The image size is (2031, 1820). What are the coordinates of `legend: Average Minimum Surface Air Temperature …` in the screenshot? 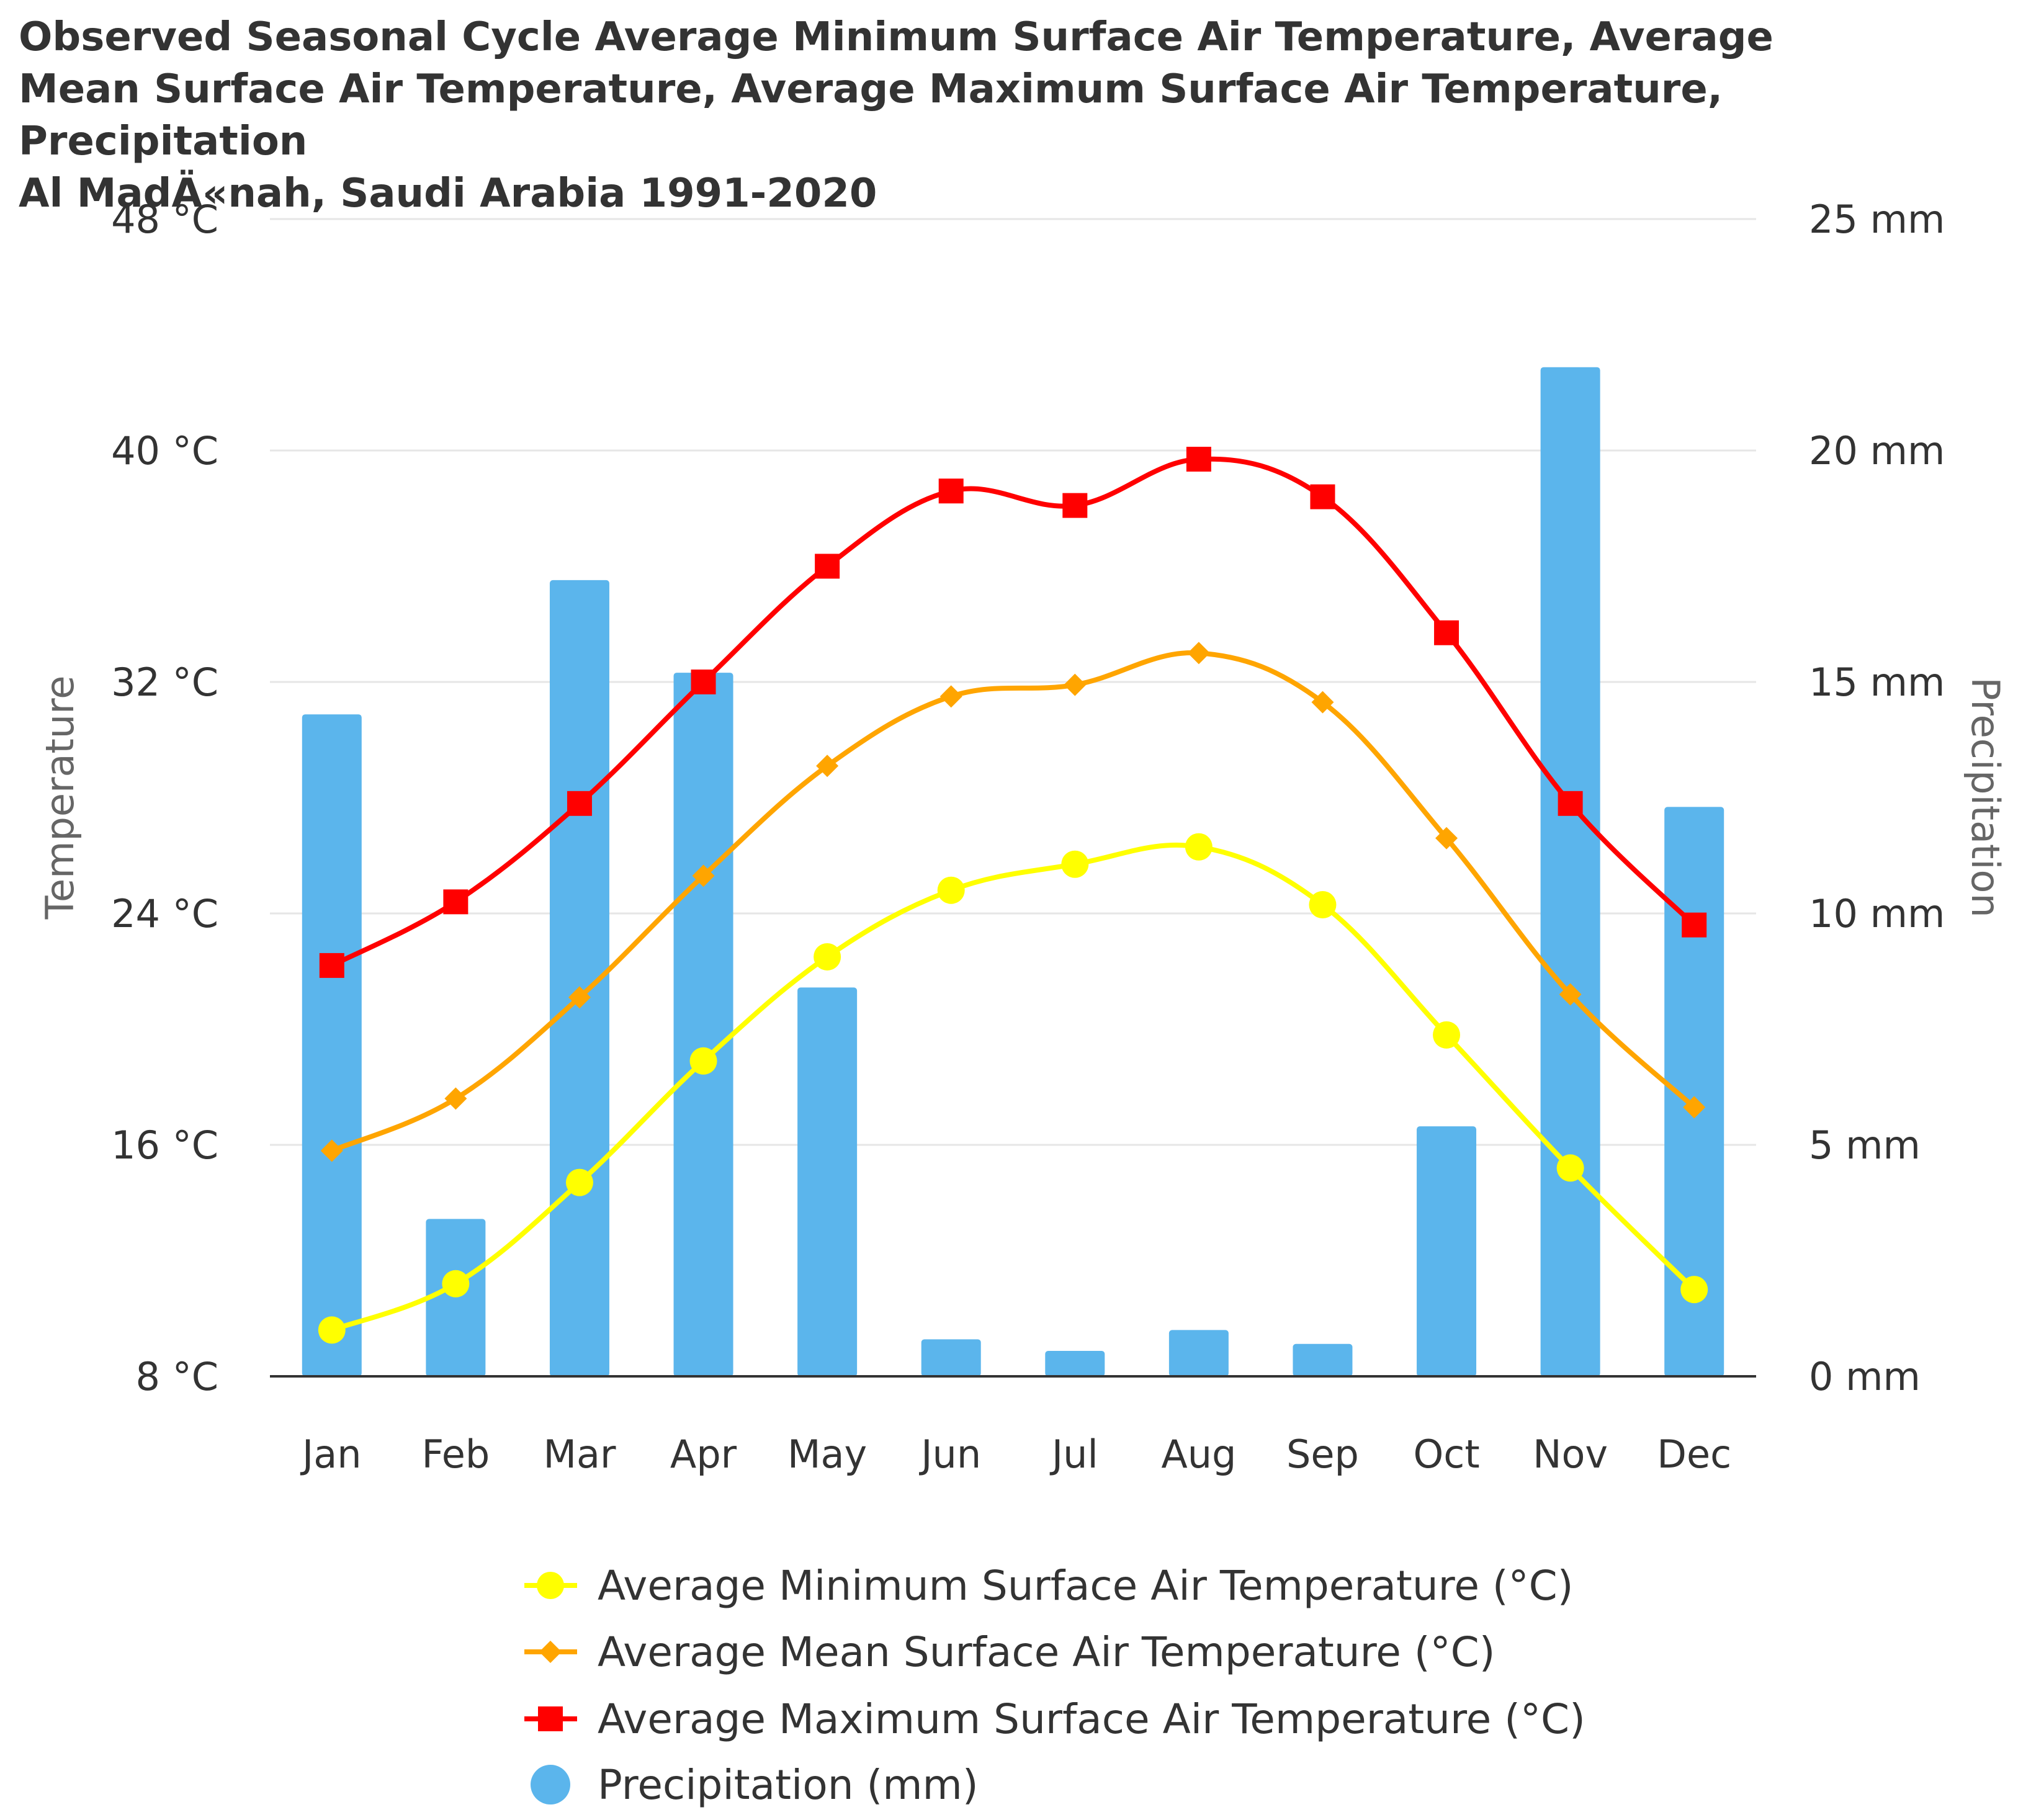 It's located at (1054, 1685).